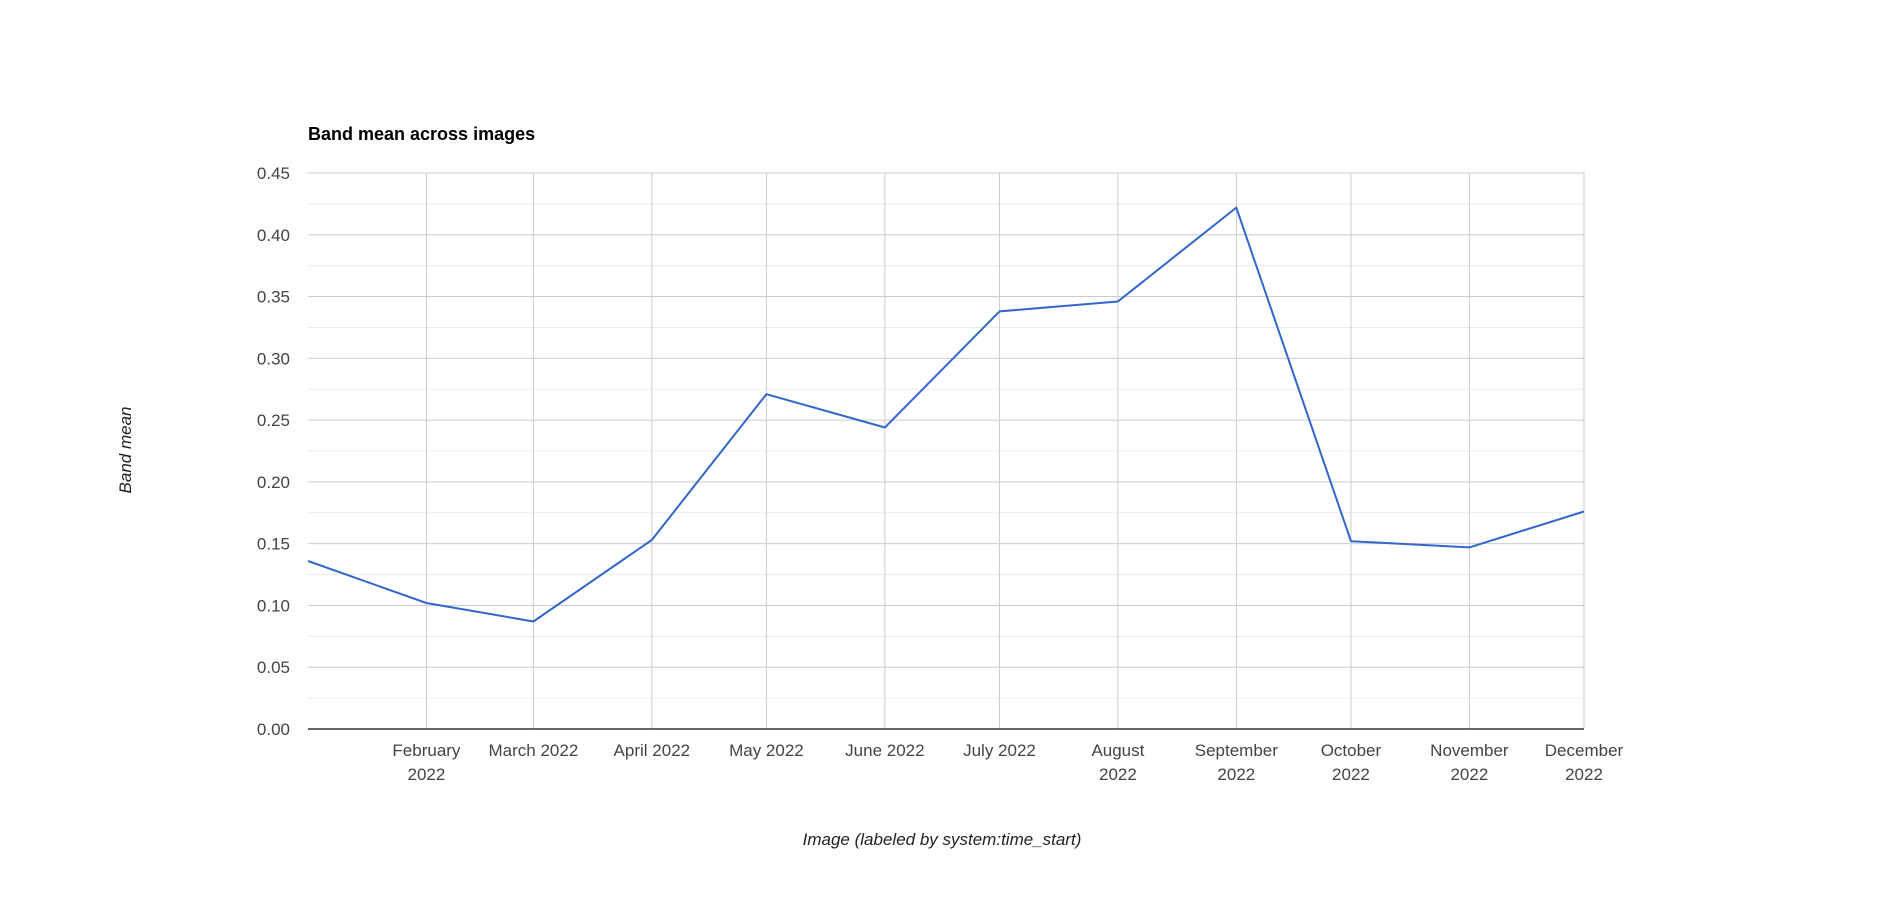 This screenshot has height=897, width=1880. I want to click on y-tick-label: 0.15, so click(273, 544).